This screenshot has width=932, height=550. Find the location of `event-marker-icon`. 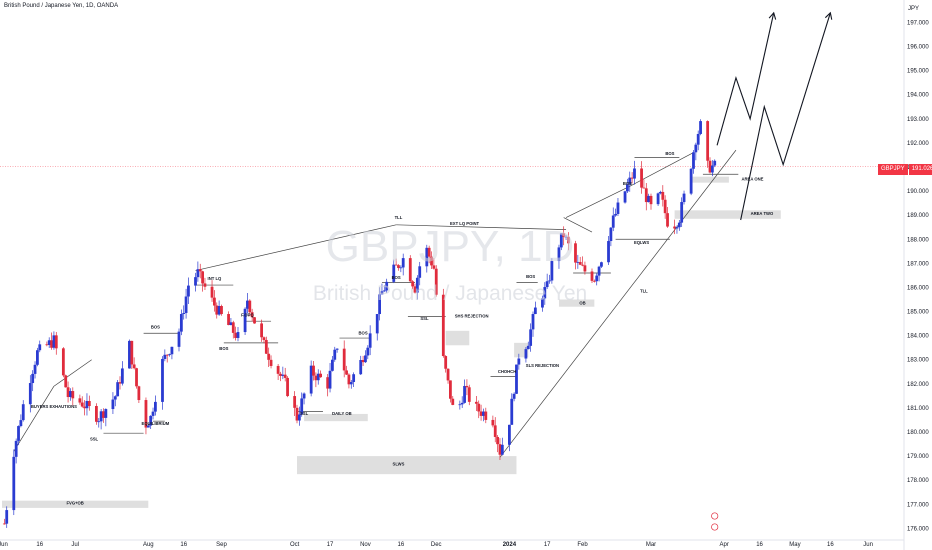

event-marker-icon is located at coordinates (715, 527).